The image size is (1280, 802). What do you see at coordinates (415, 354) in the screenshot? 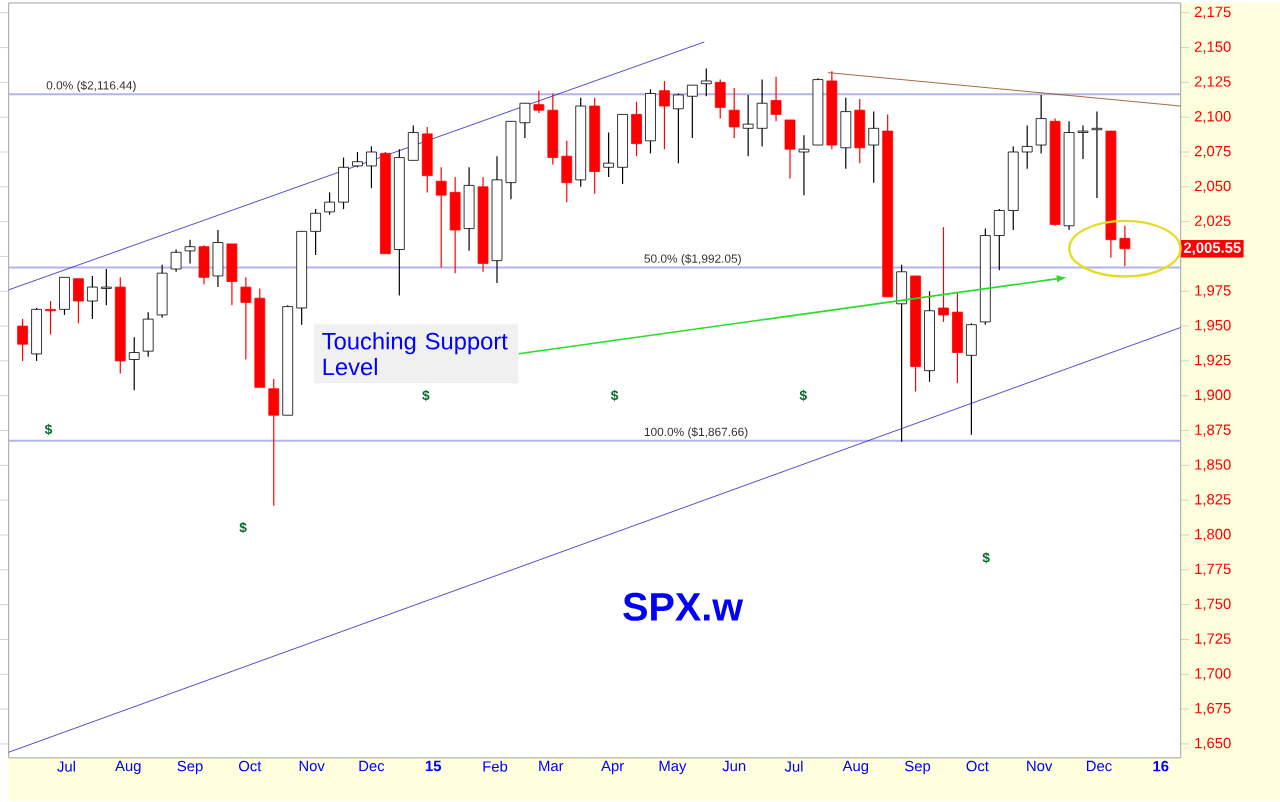
I see `annotation: Touching Support Level` at bounding box center [415, 354].